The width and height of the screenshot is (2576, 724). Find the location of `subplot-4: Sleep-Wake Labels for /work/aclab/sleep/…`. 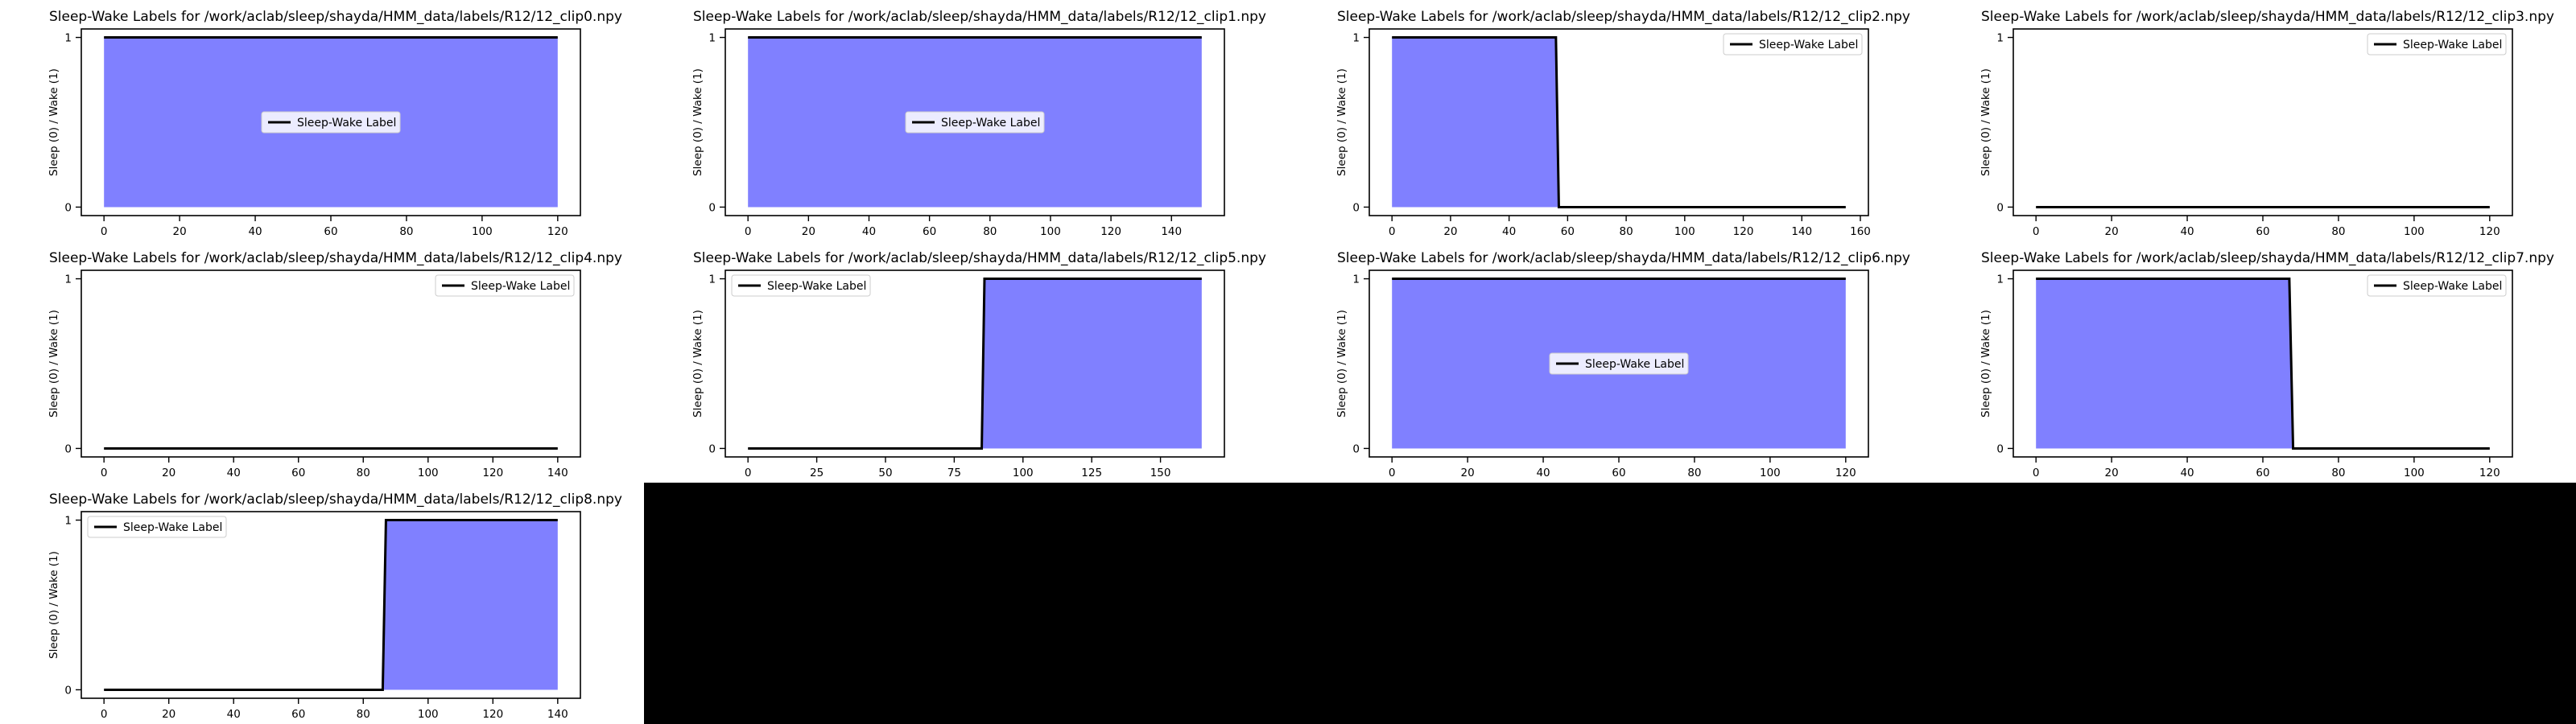

subplot-4: Sleep-Wake Labels for /work/aclab/sleep/… is located at coordinates (334, 364).